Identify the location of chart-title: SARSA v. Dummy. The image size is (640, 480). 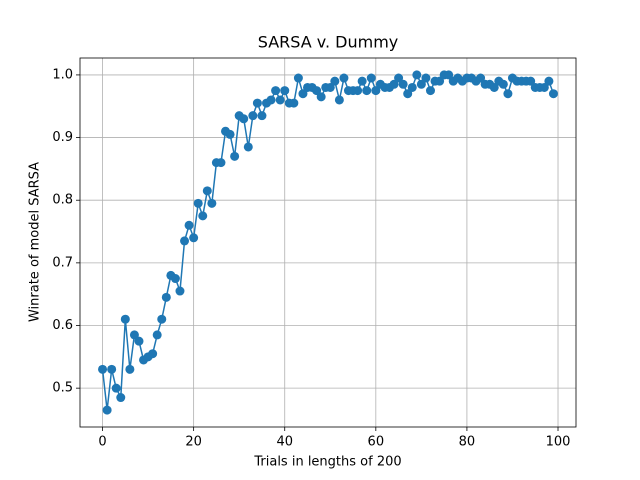
(328, 42).